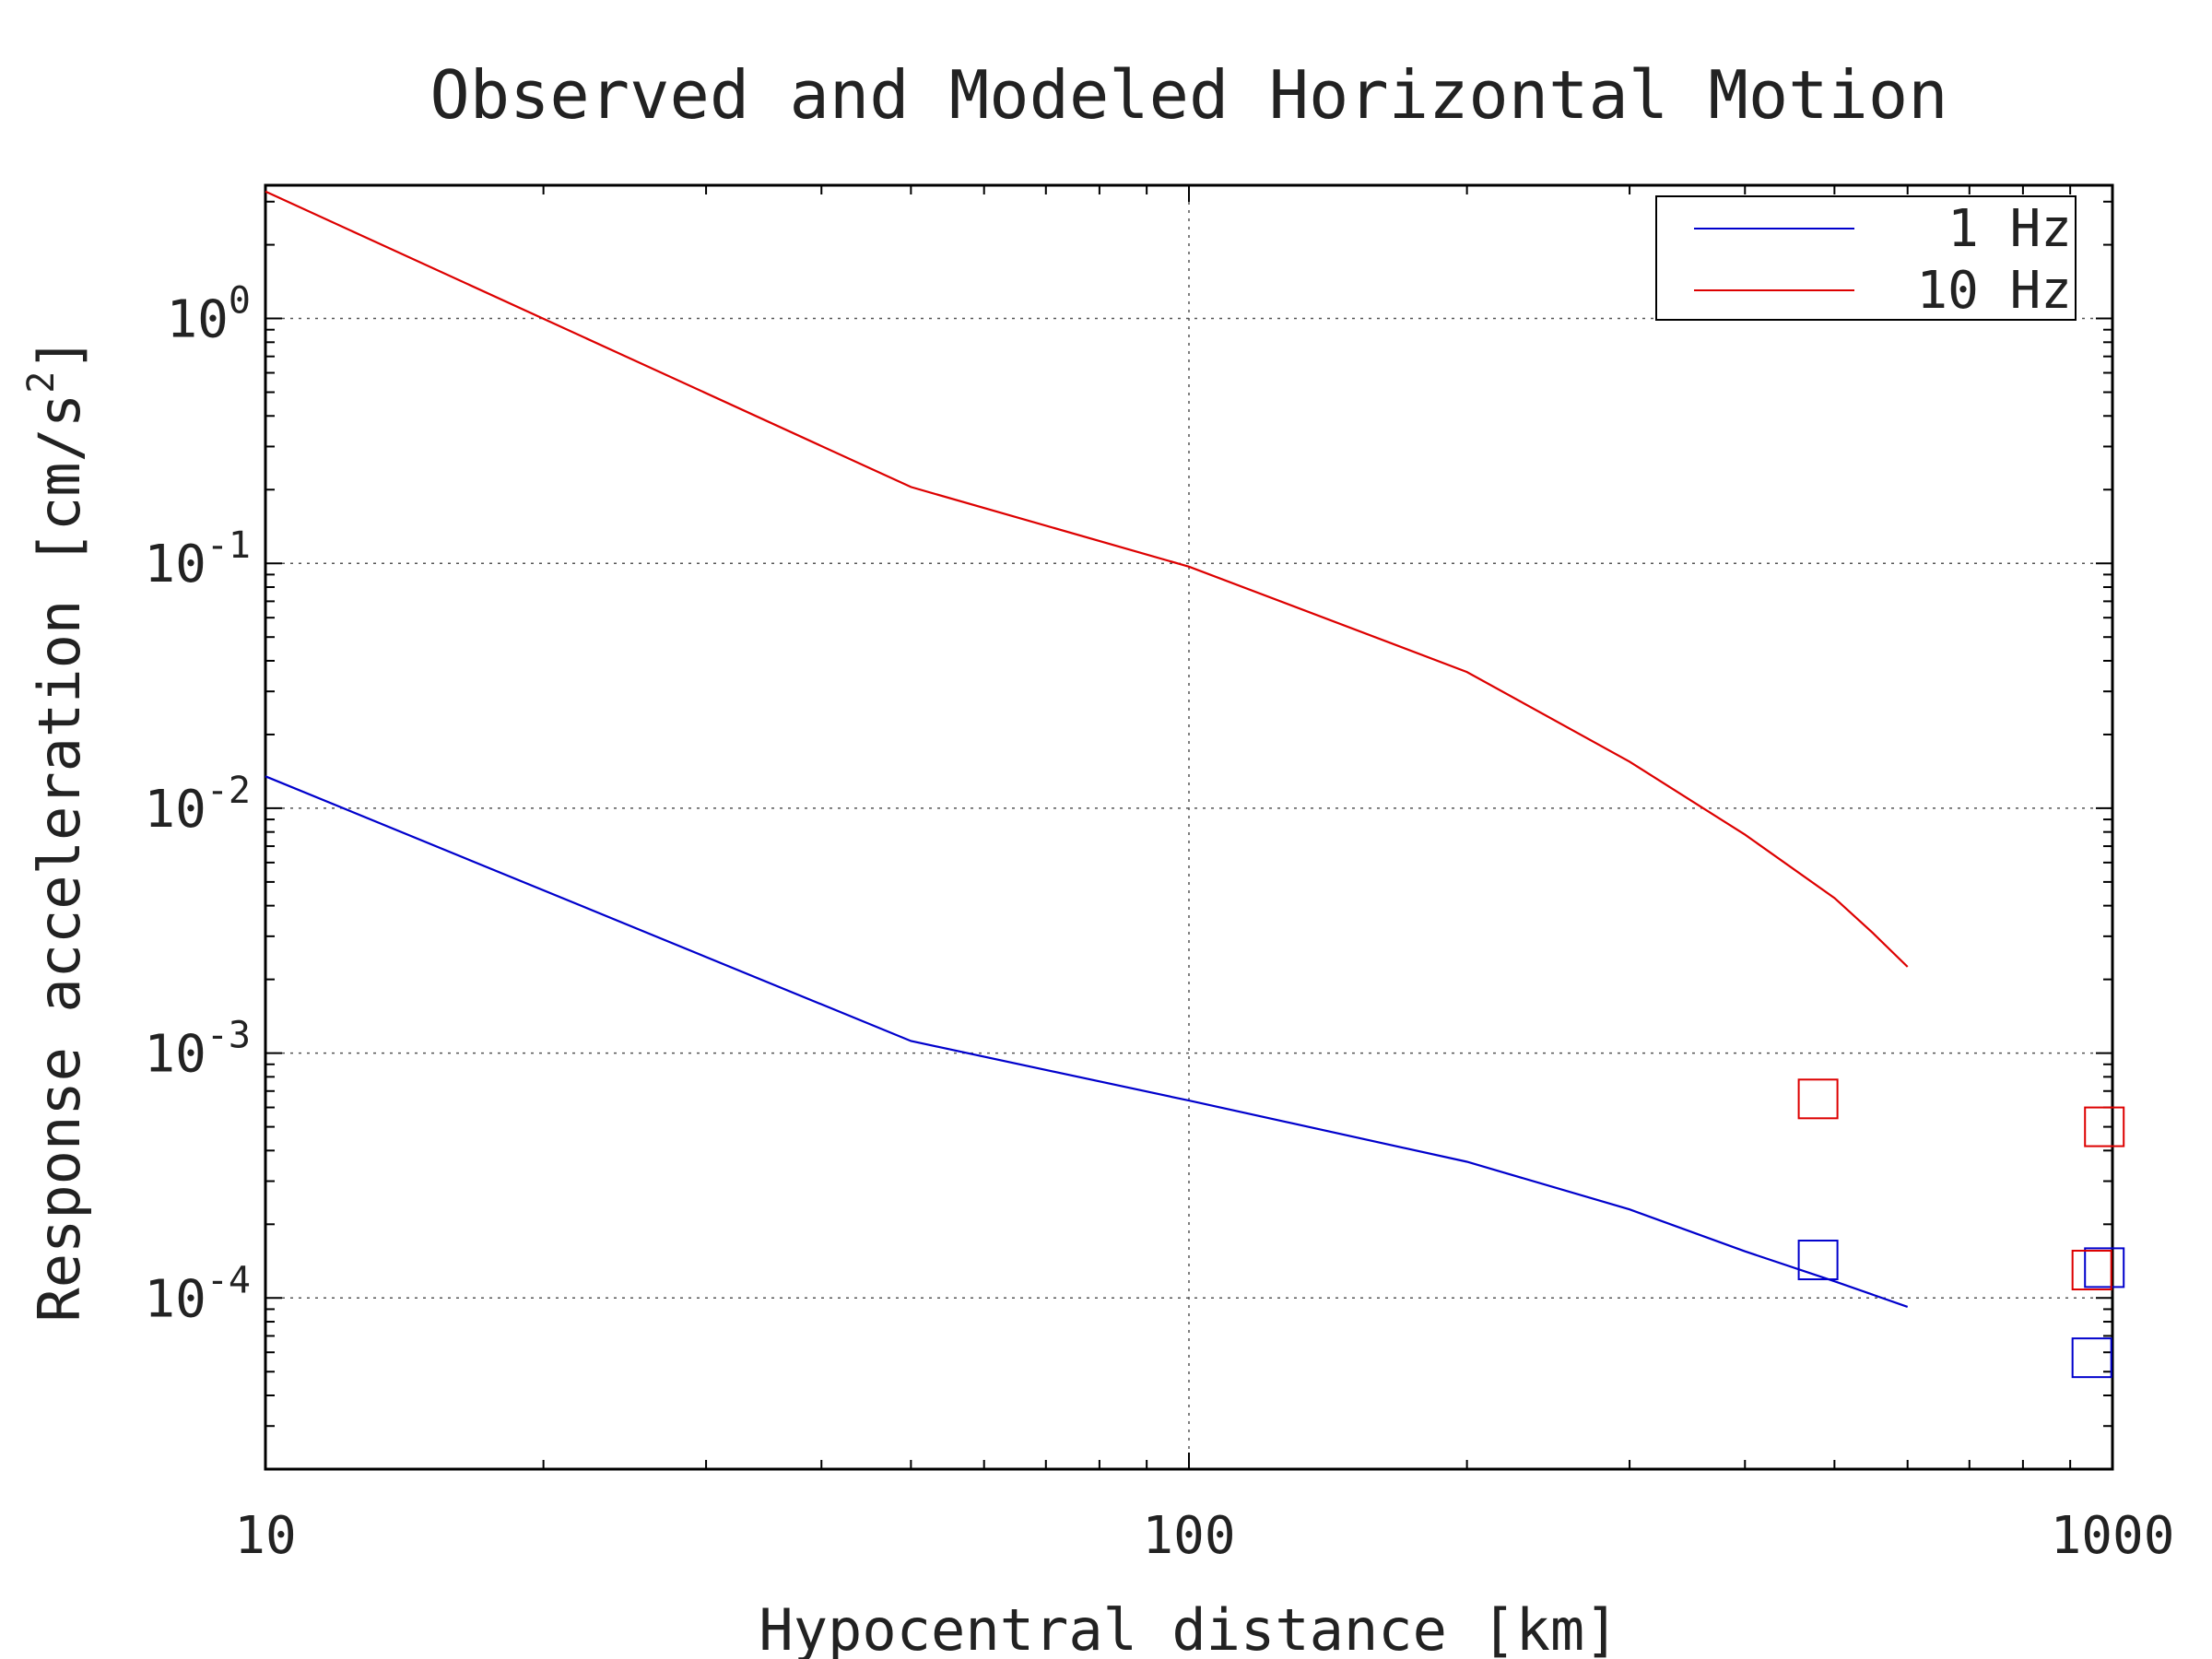 This screenshot has width=2212, height=1659. I want to click on y-tick-exponent: -4, so click(228, 1280).